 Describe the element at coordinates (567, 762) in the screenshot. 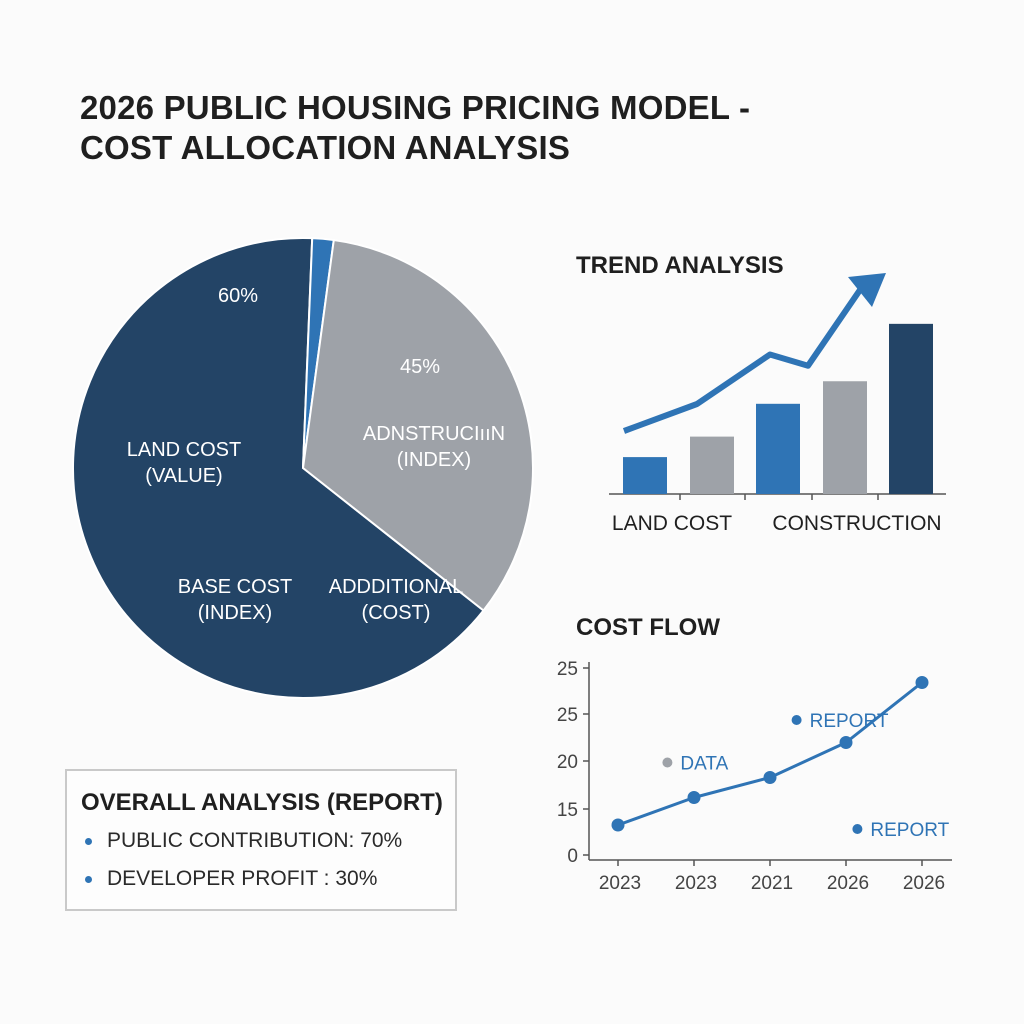

I see `line-y-tick-label: 20` at that location.